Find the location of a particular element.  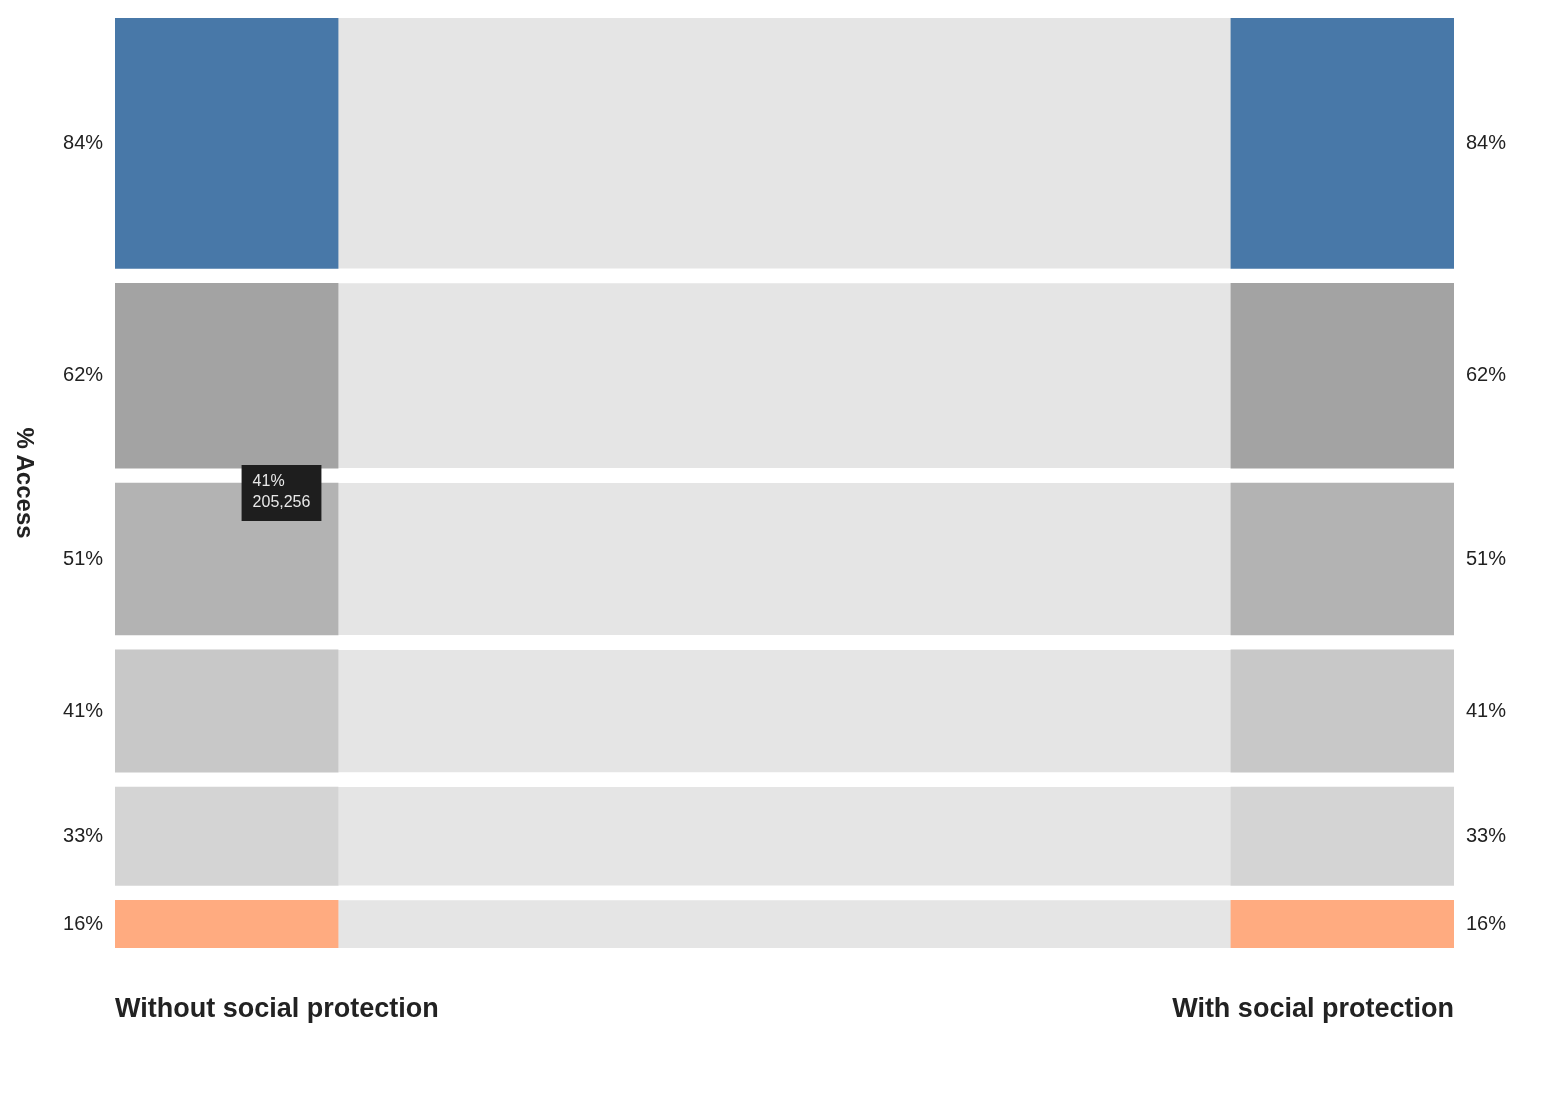

category-label: With social protection is located at coordinates (1313, 1008).